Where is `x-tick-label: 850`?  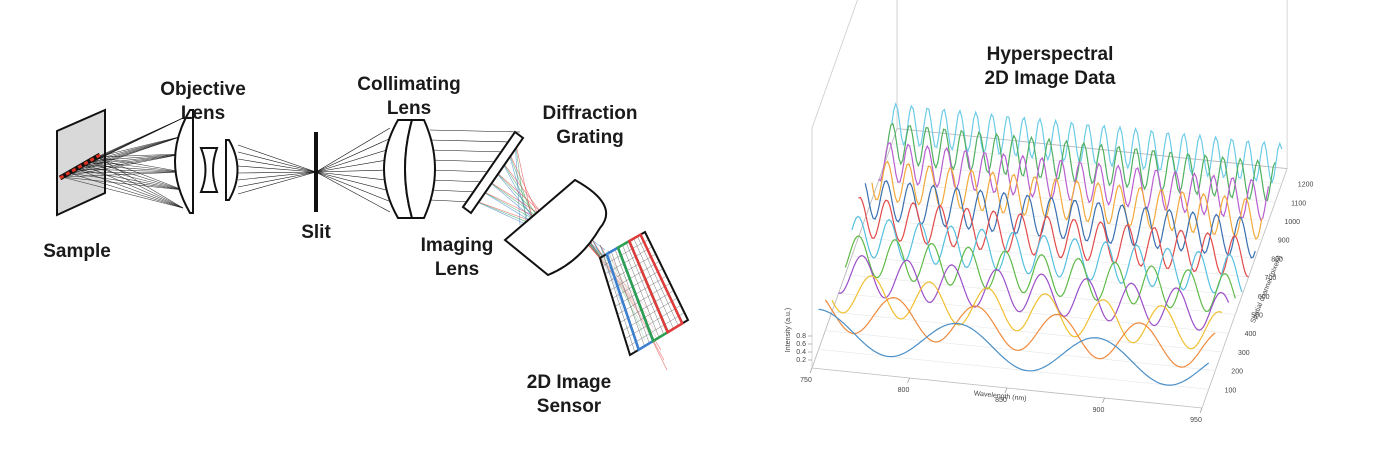
x-tick-label: 850 is located at coordinates (1001, 400).